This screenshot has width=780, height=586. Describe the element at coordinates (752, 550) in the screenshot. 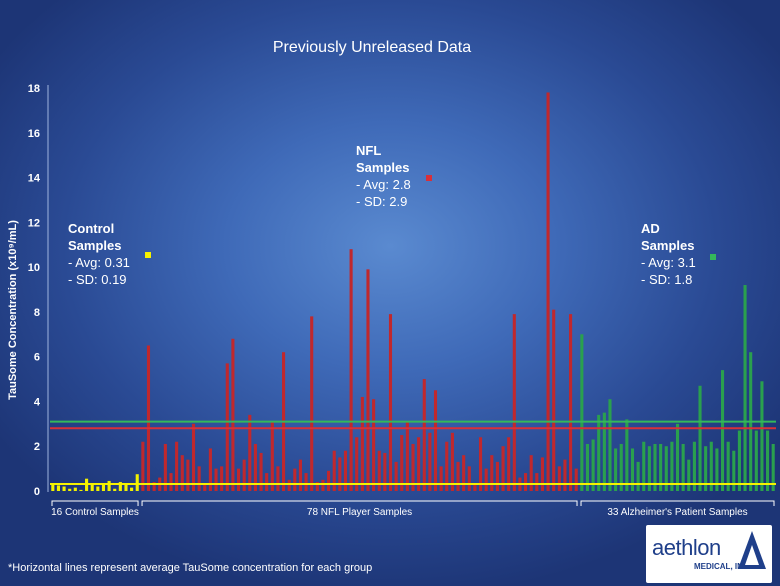

I see `logo-triangle-icon` at that location.